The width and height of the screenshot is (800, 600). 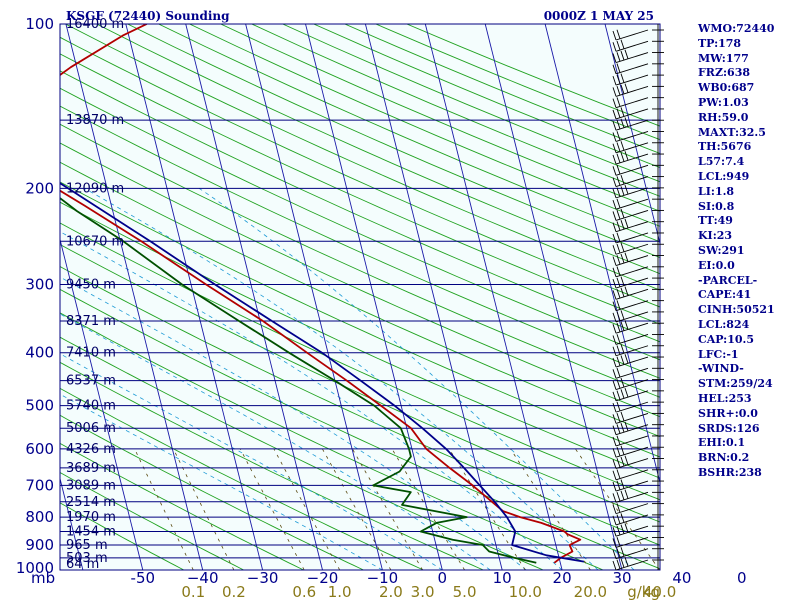 I want to click on pressure-tick-label: 300, so click(x=39, y=285).